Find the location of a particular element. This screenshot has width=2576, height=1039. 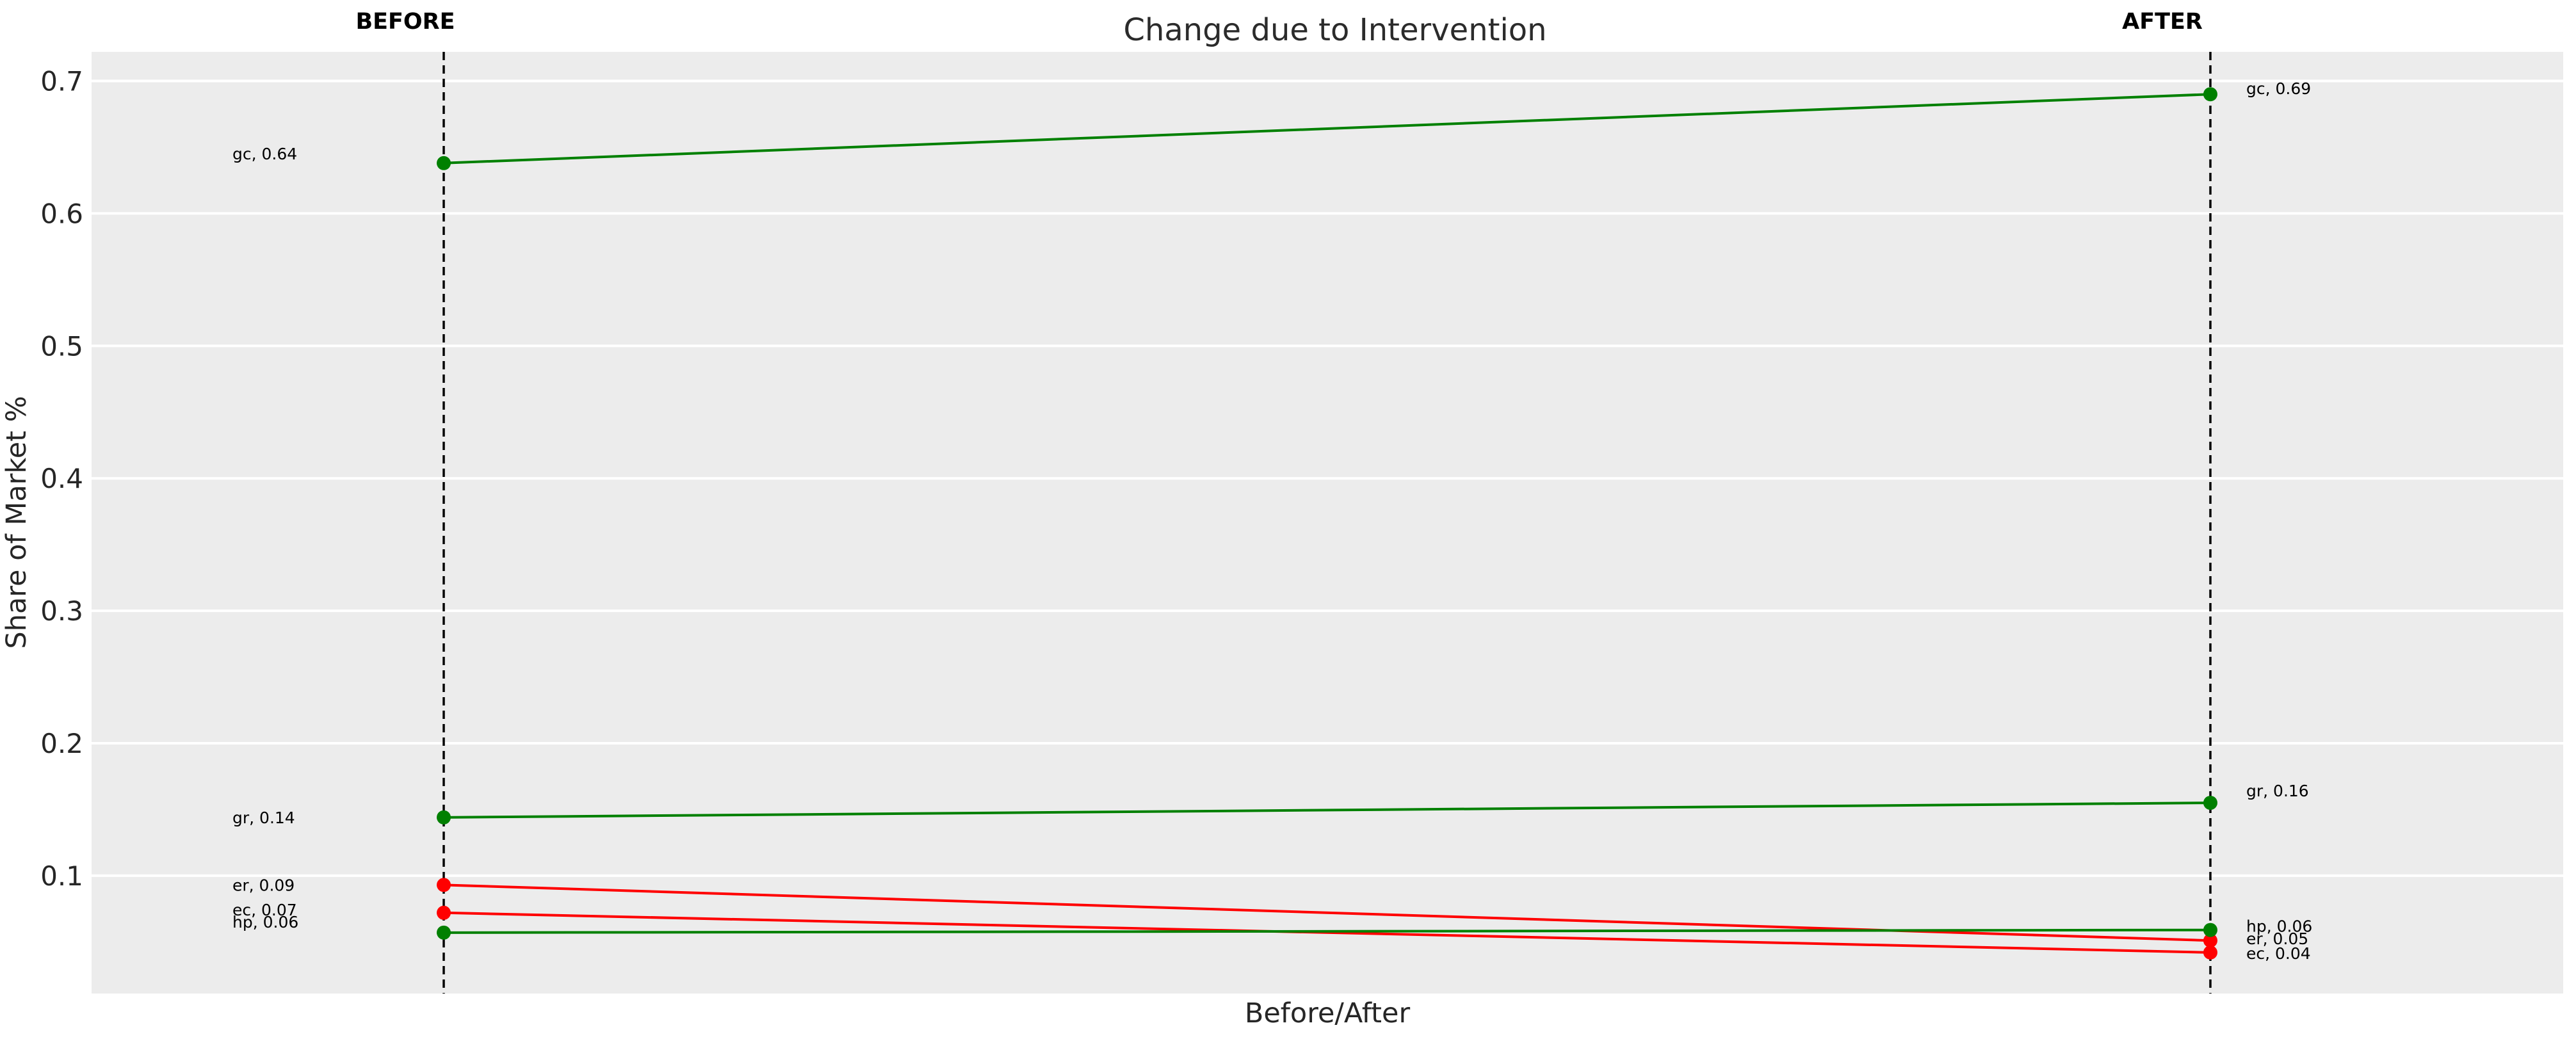

series-hp-label-after: hp, 0.06 is located at coordinates (2279, 926).